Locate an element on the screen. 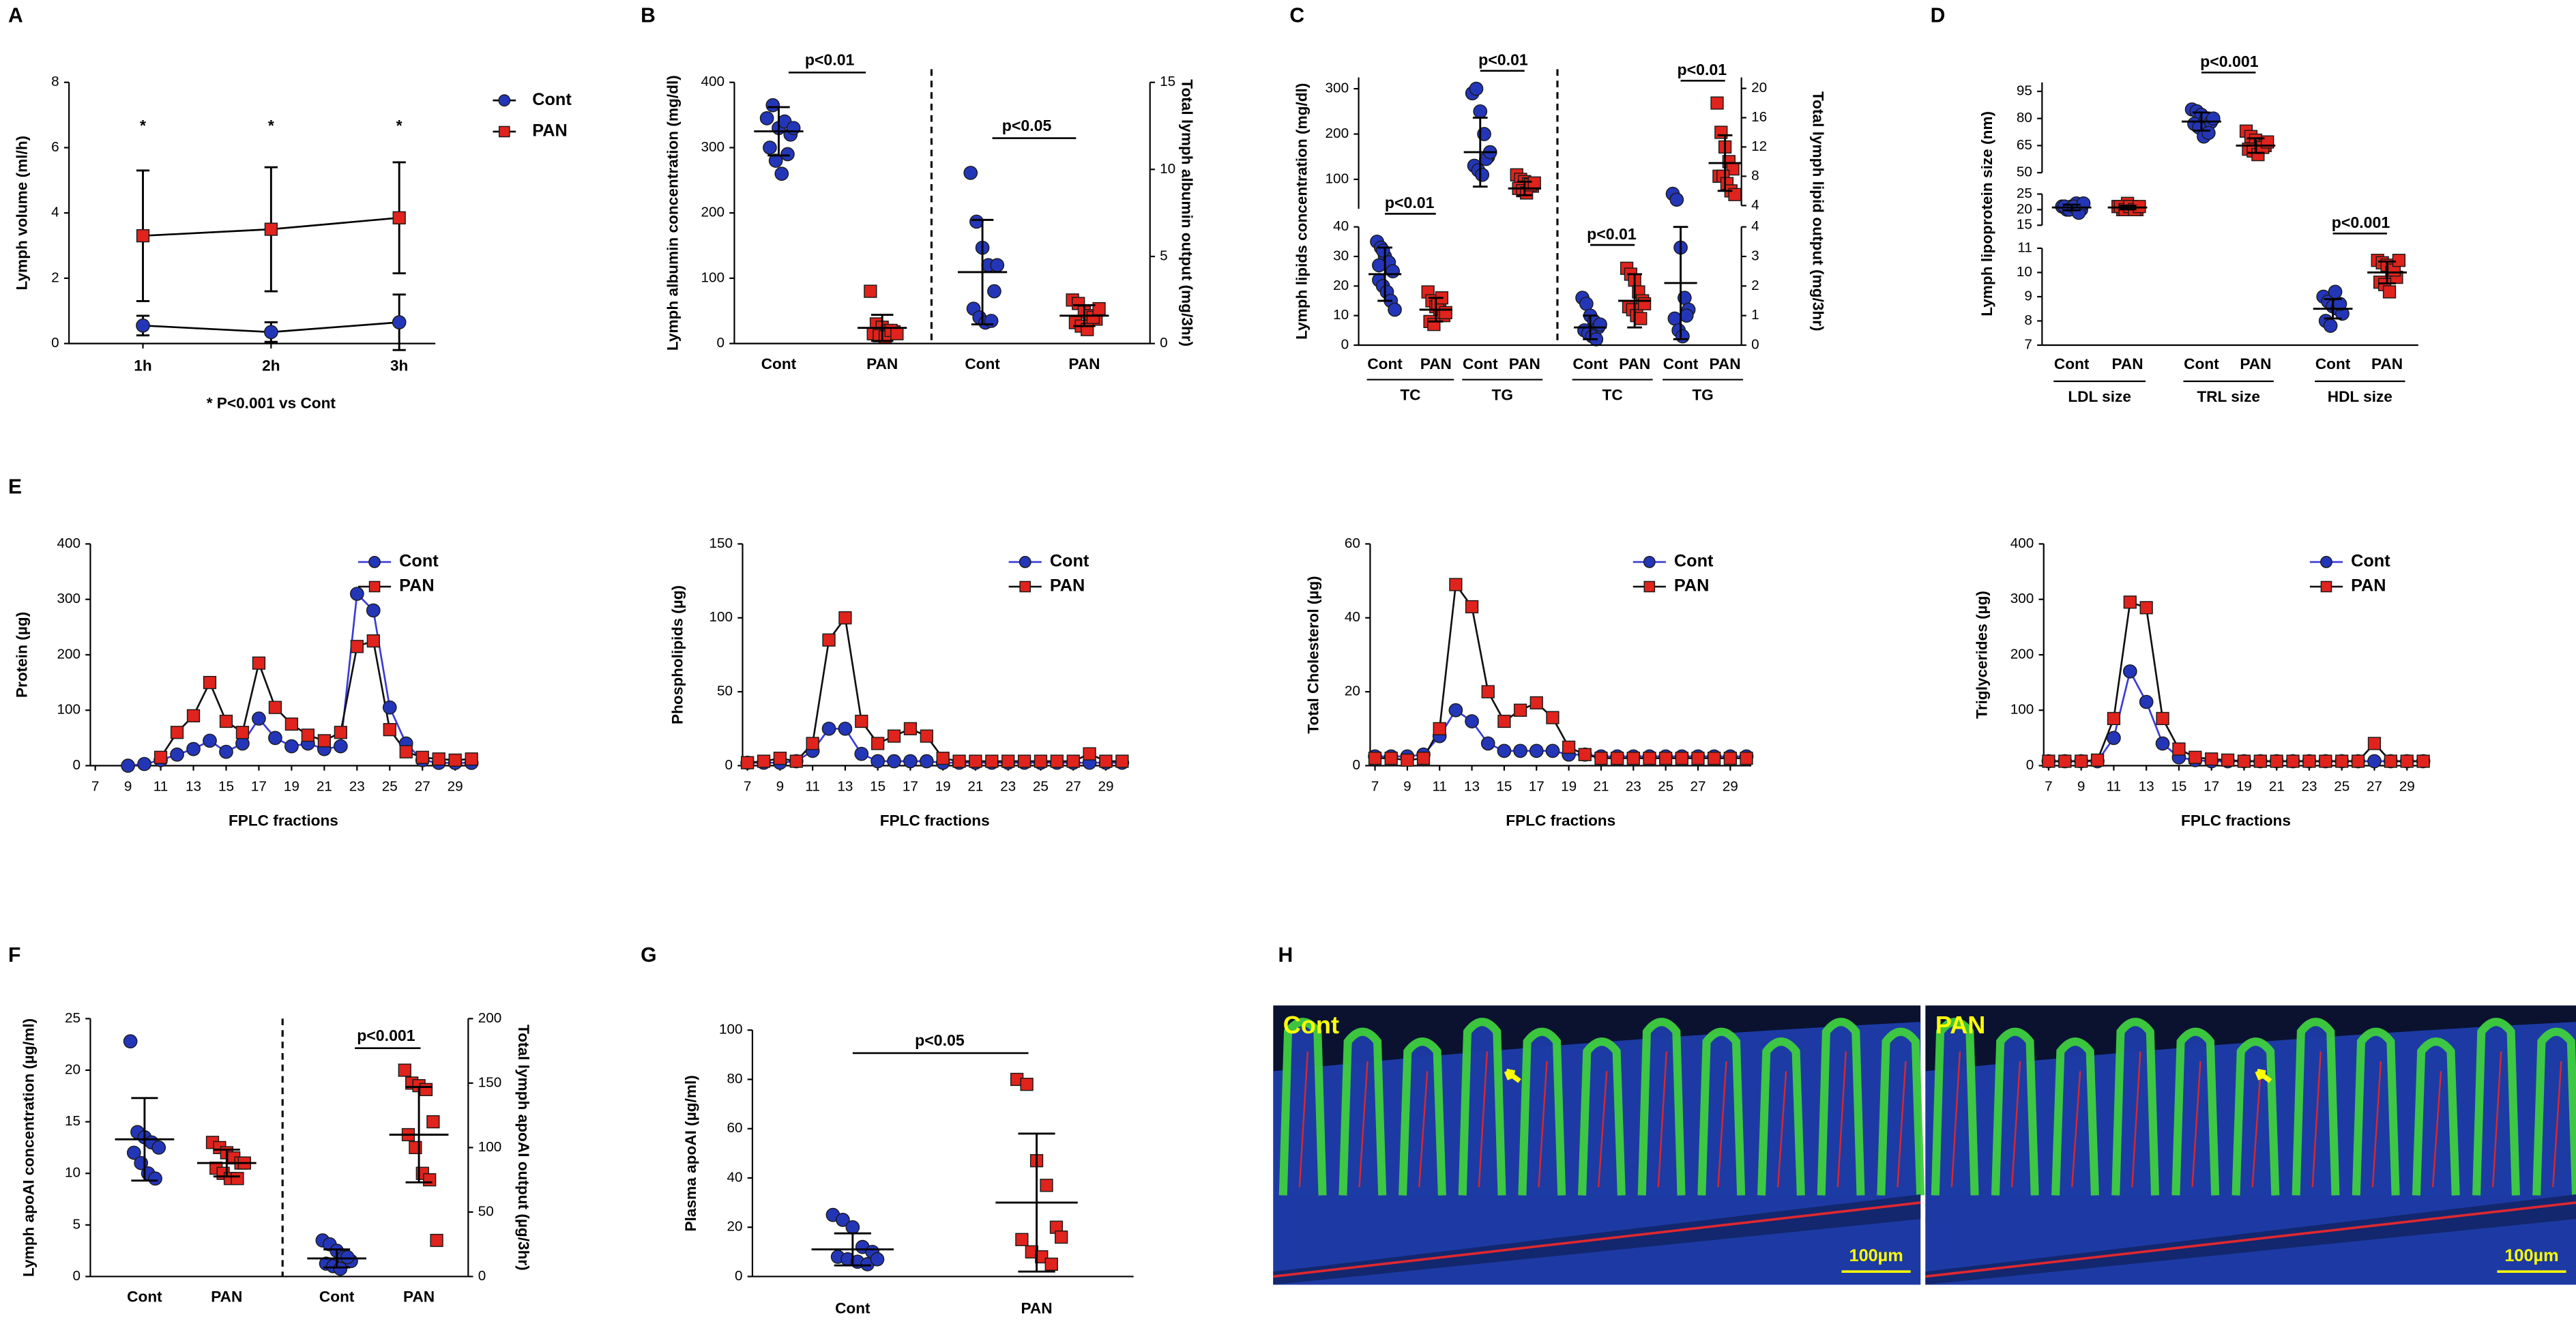 This screenshot has width=2576, height=1326. y-axis-label: Total lymph apoAI output (µg/3hr) is located at coordinates (523, 1148).